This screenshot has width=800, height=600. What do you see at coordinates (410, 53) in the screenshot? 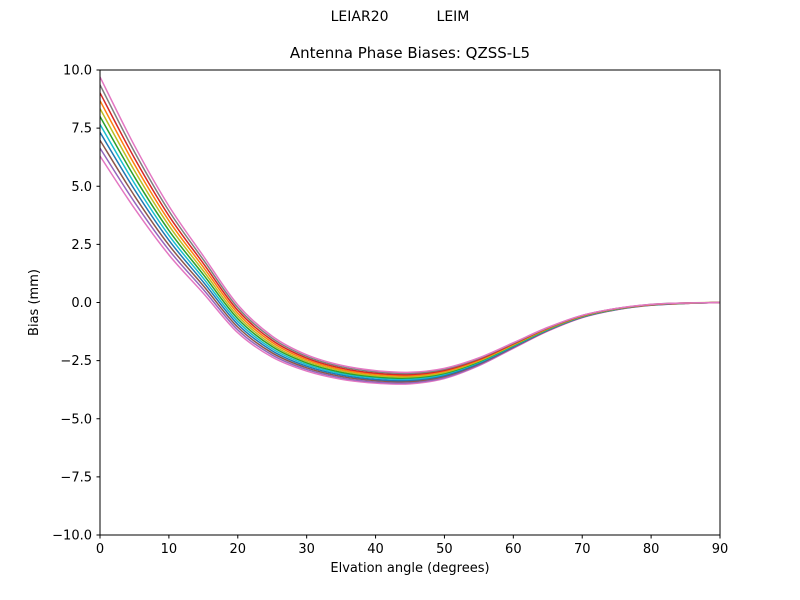
I see `chart-title: Antenna Phase Biases: QZSS-L5` at bounding box center [410, 53].